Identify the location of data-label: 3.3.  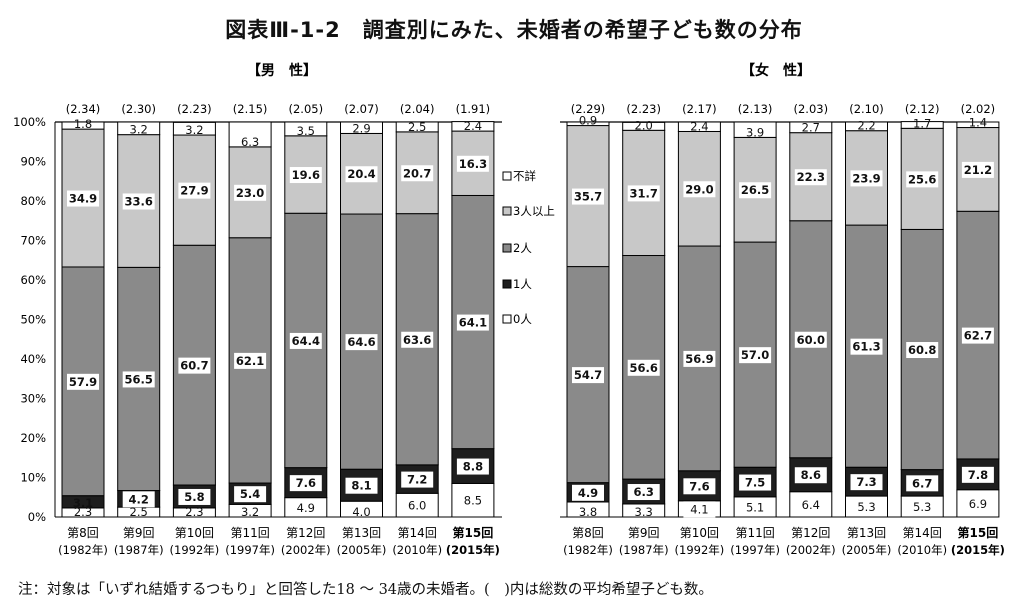
(644, 512).